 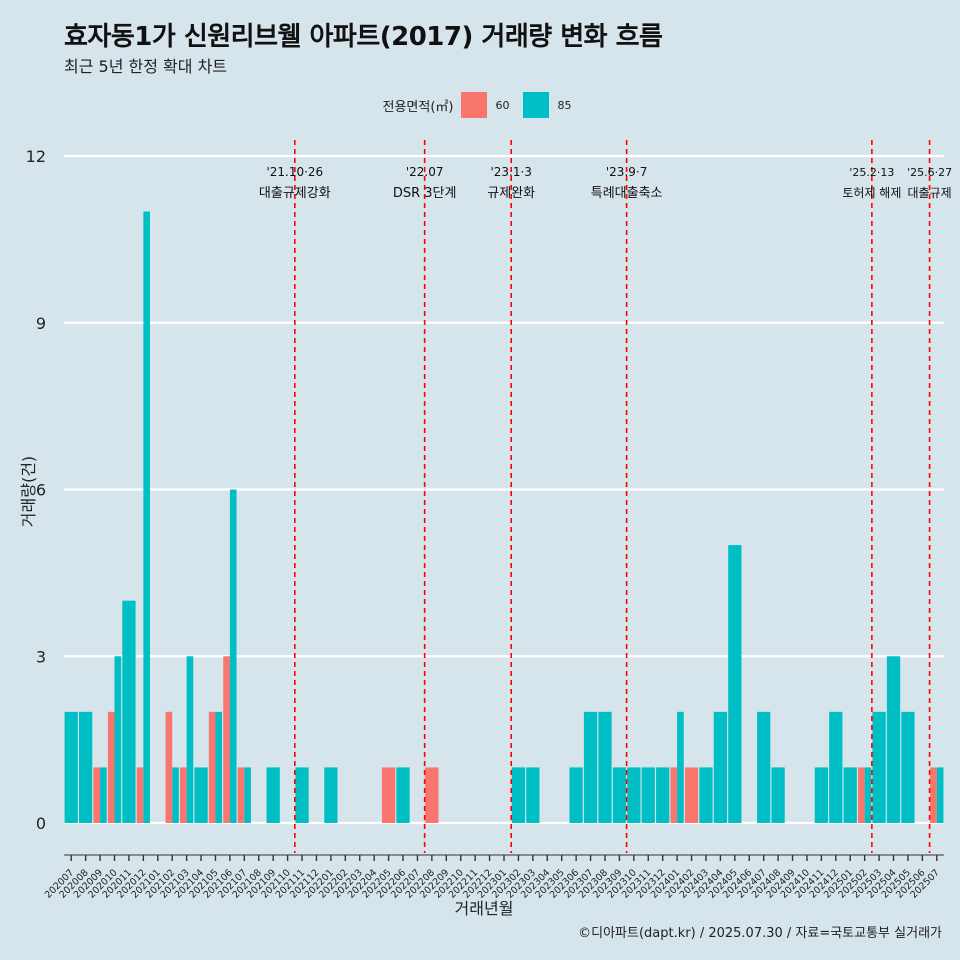 I want to click on event-label-0: 대출규제강화, so click(x=295, y=193).